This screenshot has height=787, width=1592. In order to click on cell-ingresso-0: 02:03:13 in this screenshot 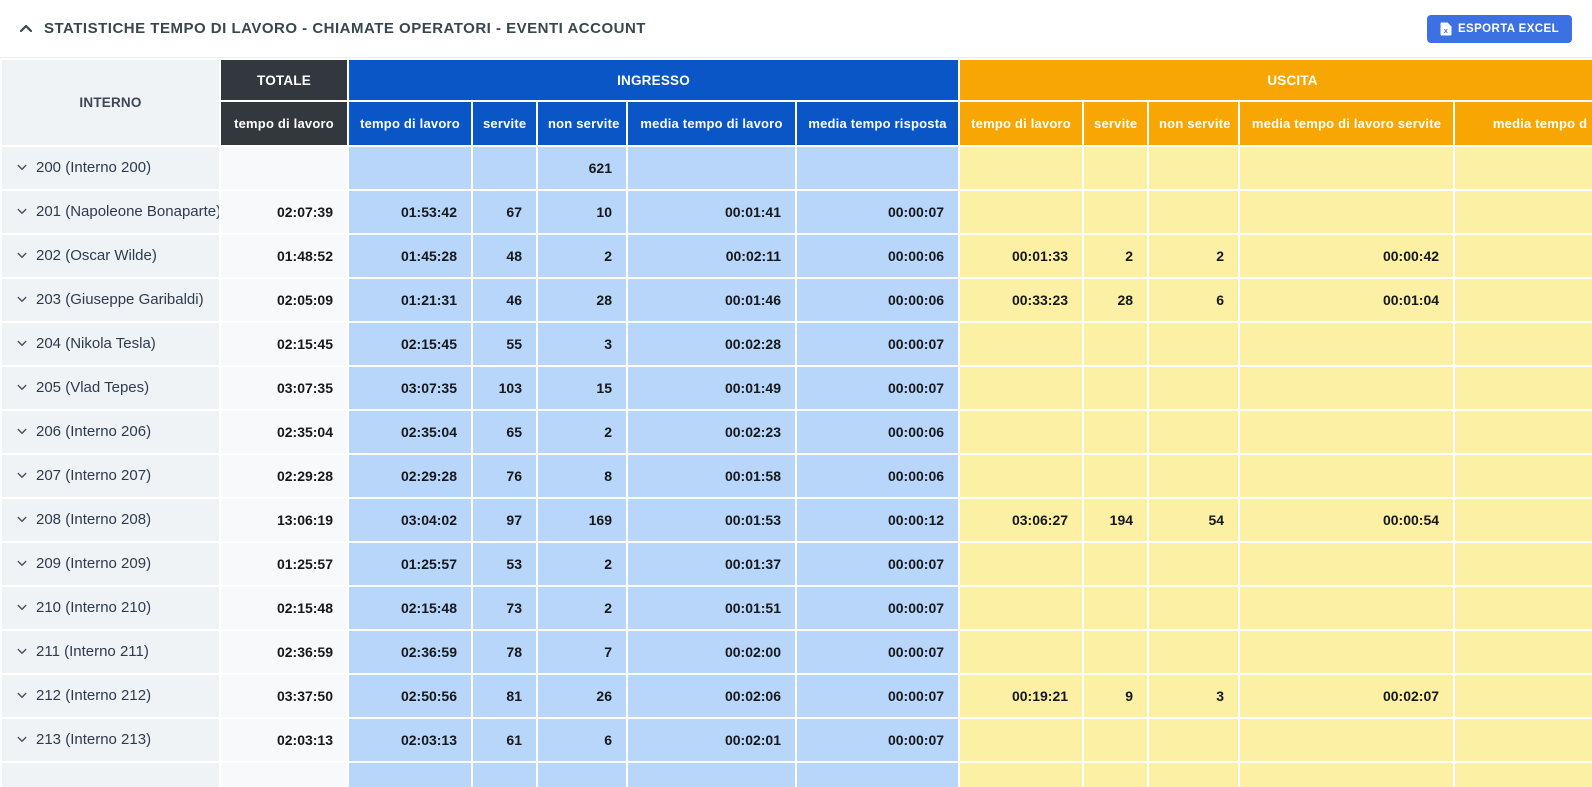, I will do `click(410, 740)`.